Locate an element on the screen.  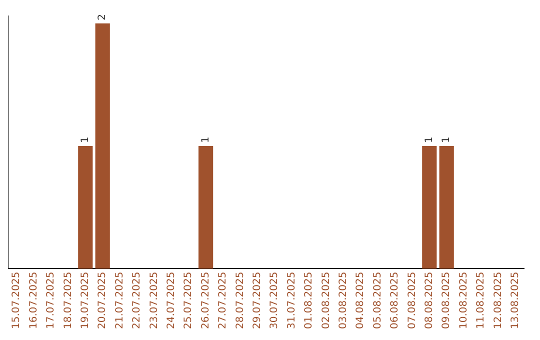
x-tick-label: 12.08.2025 is located at coordinates (498, 301).